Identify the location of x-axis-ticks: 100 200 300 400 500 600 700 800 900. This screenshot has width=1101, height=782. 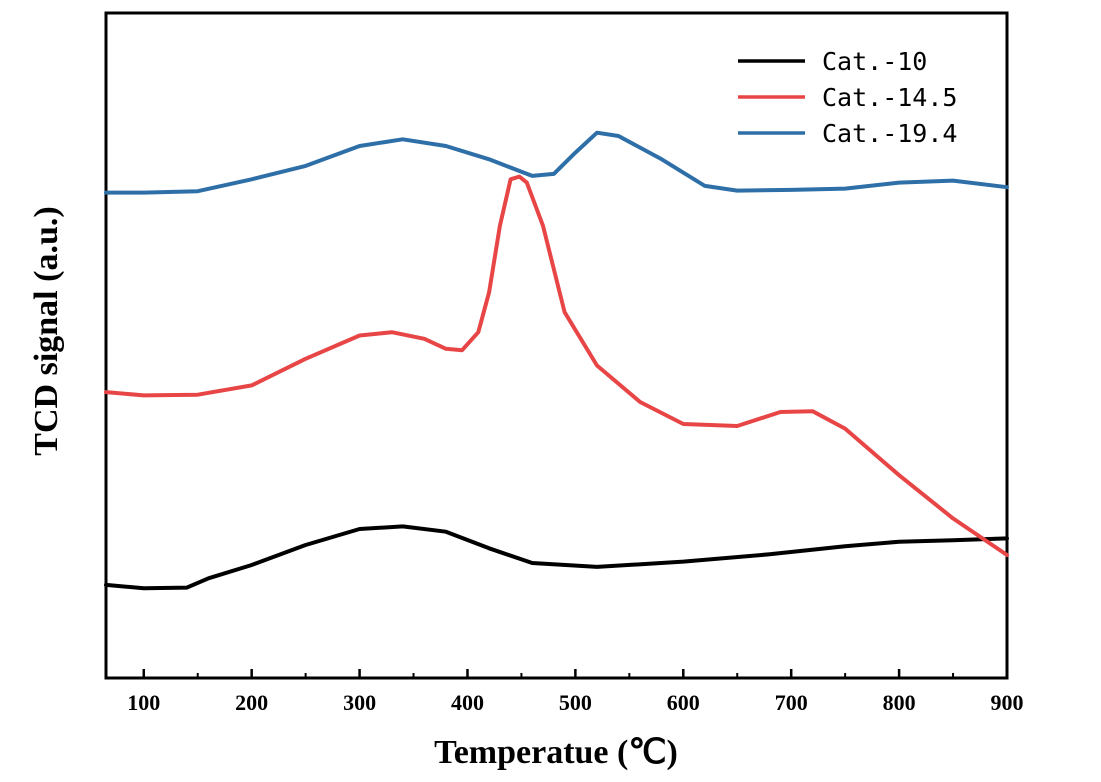
(575, 692).